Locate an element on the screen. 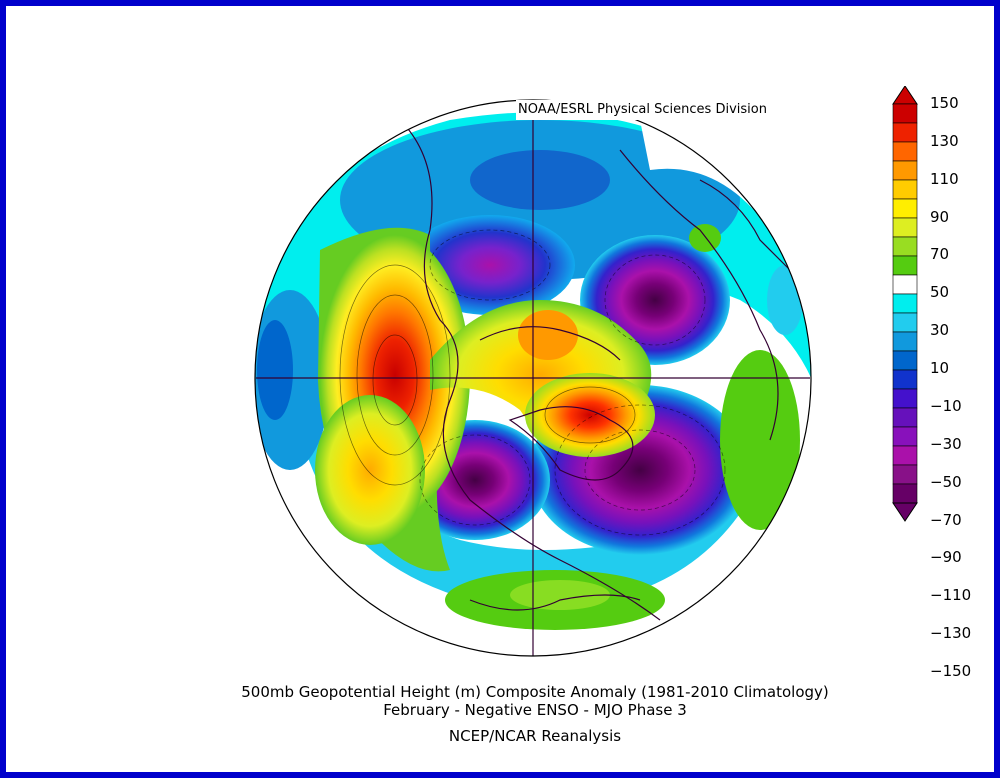  colorbar is located at coordinates (905, 304).